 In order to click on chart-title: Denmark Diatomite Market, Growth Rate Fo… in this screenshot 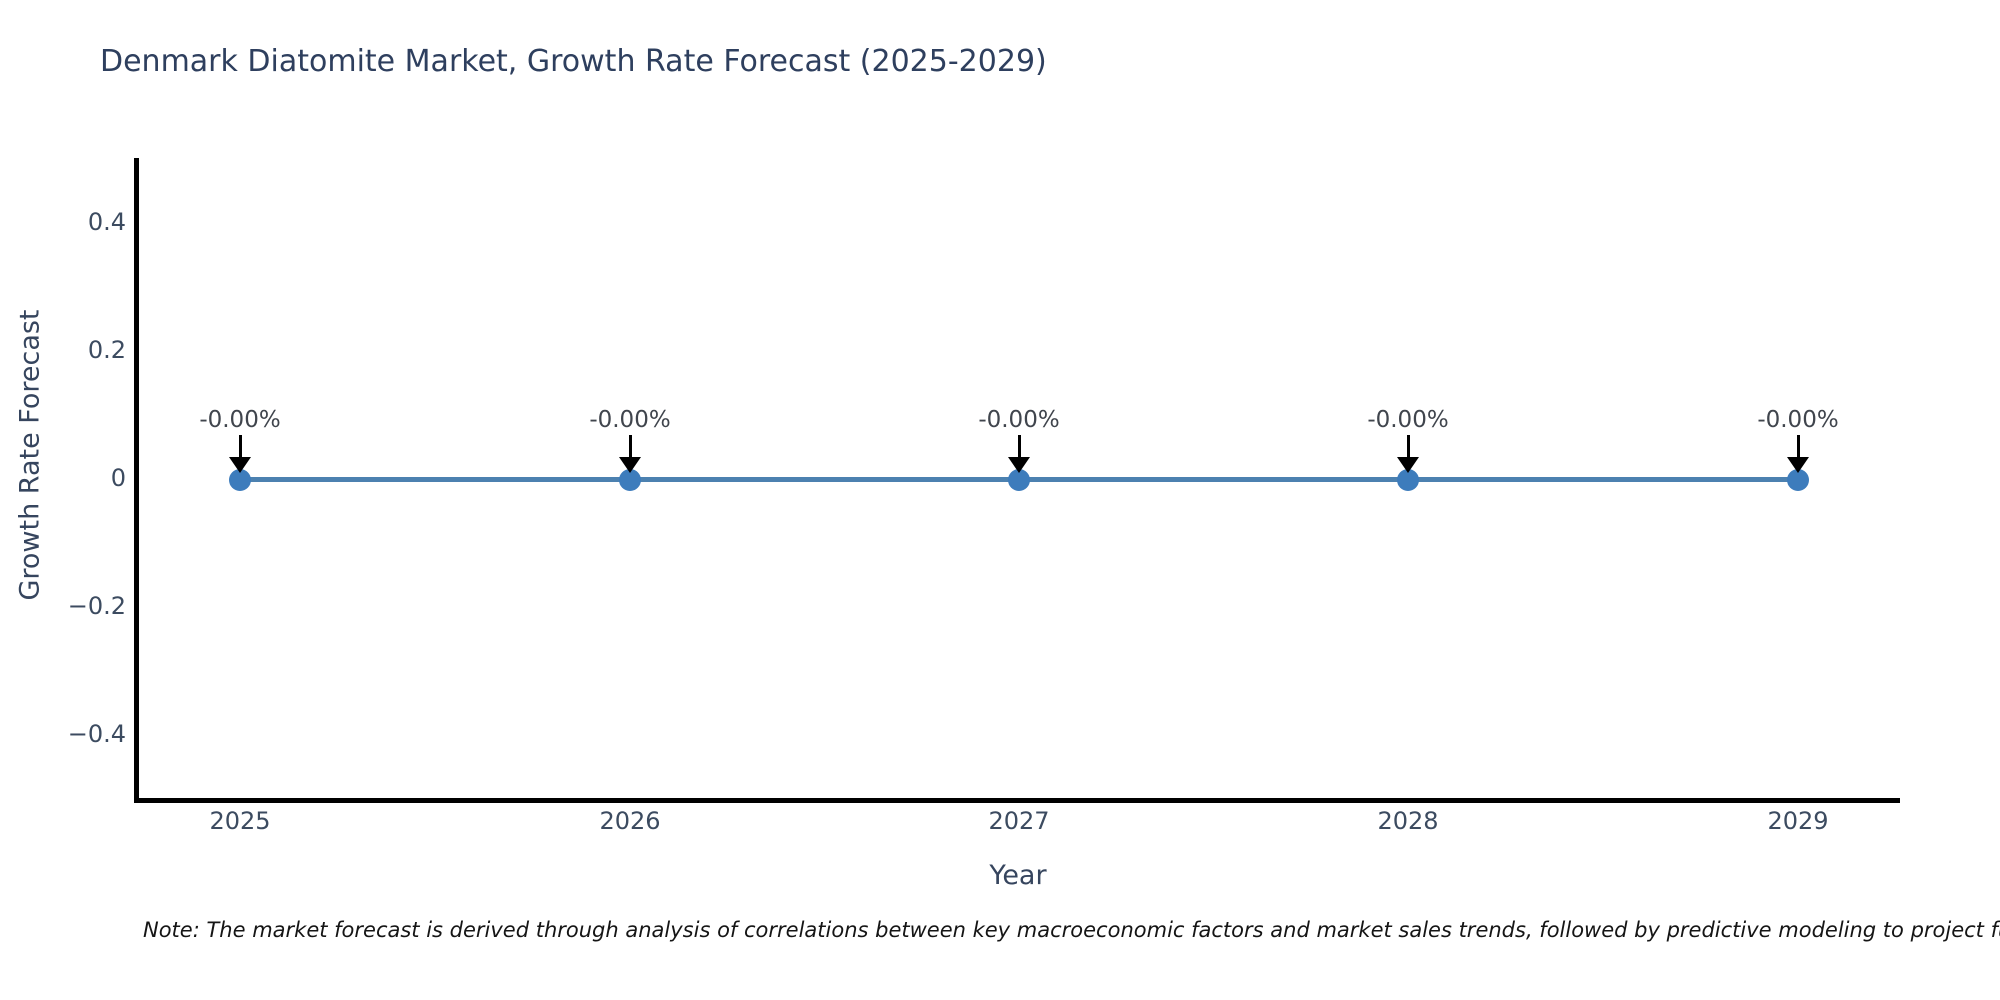, I will do `click(573, 61)`.